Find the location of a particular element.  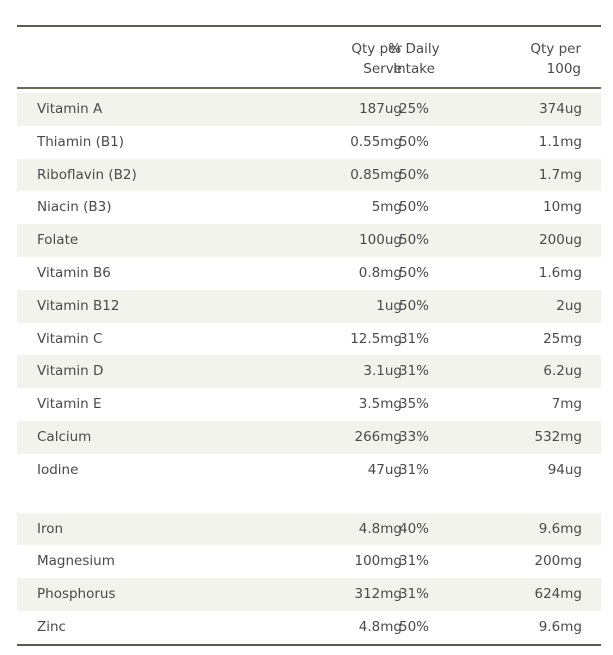

qty-per-serve: 266mg is located at coordinates (378, 436).